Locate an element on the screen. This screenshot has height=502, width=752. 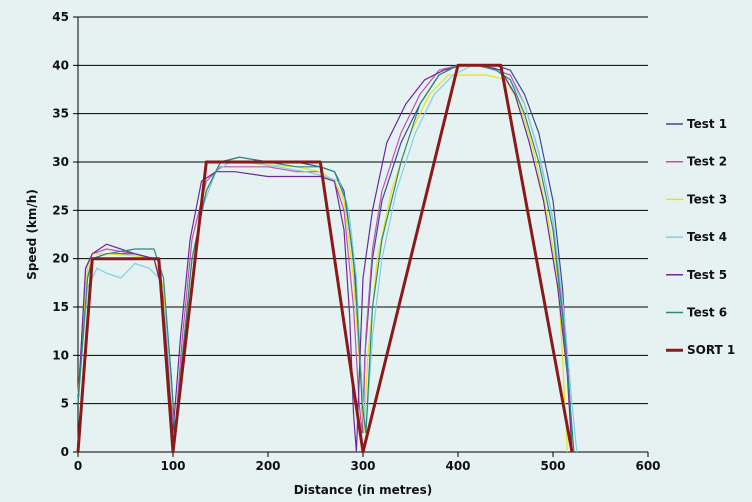
y-tick-label: 10 is located at coordinates (60, 355).